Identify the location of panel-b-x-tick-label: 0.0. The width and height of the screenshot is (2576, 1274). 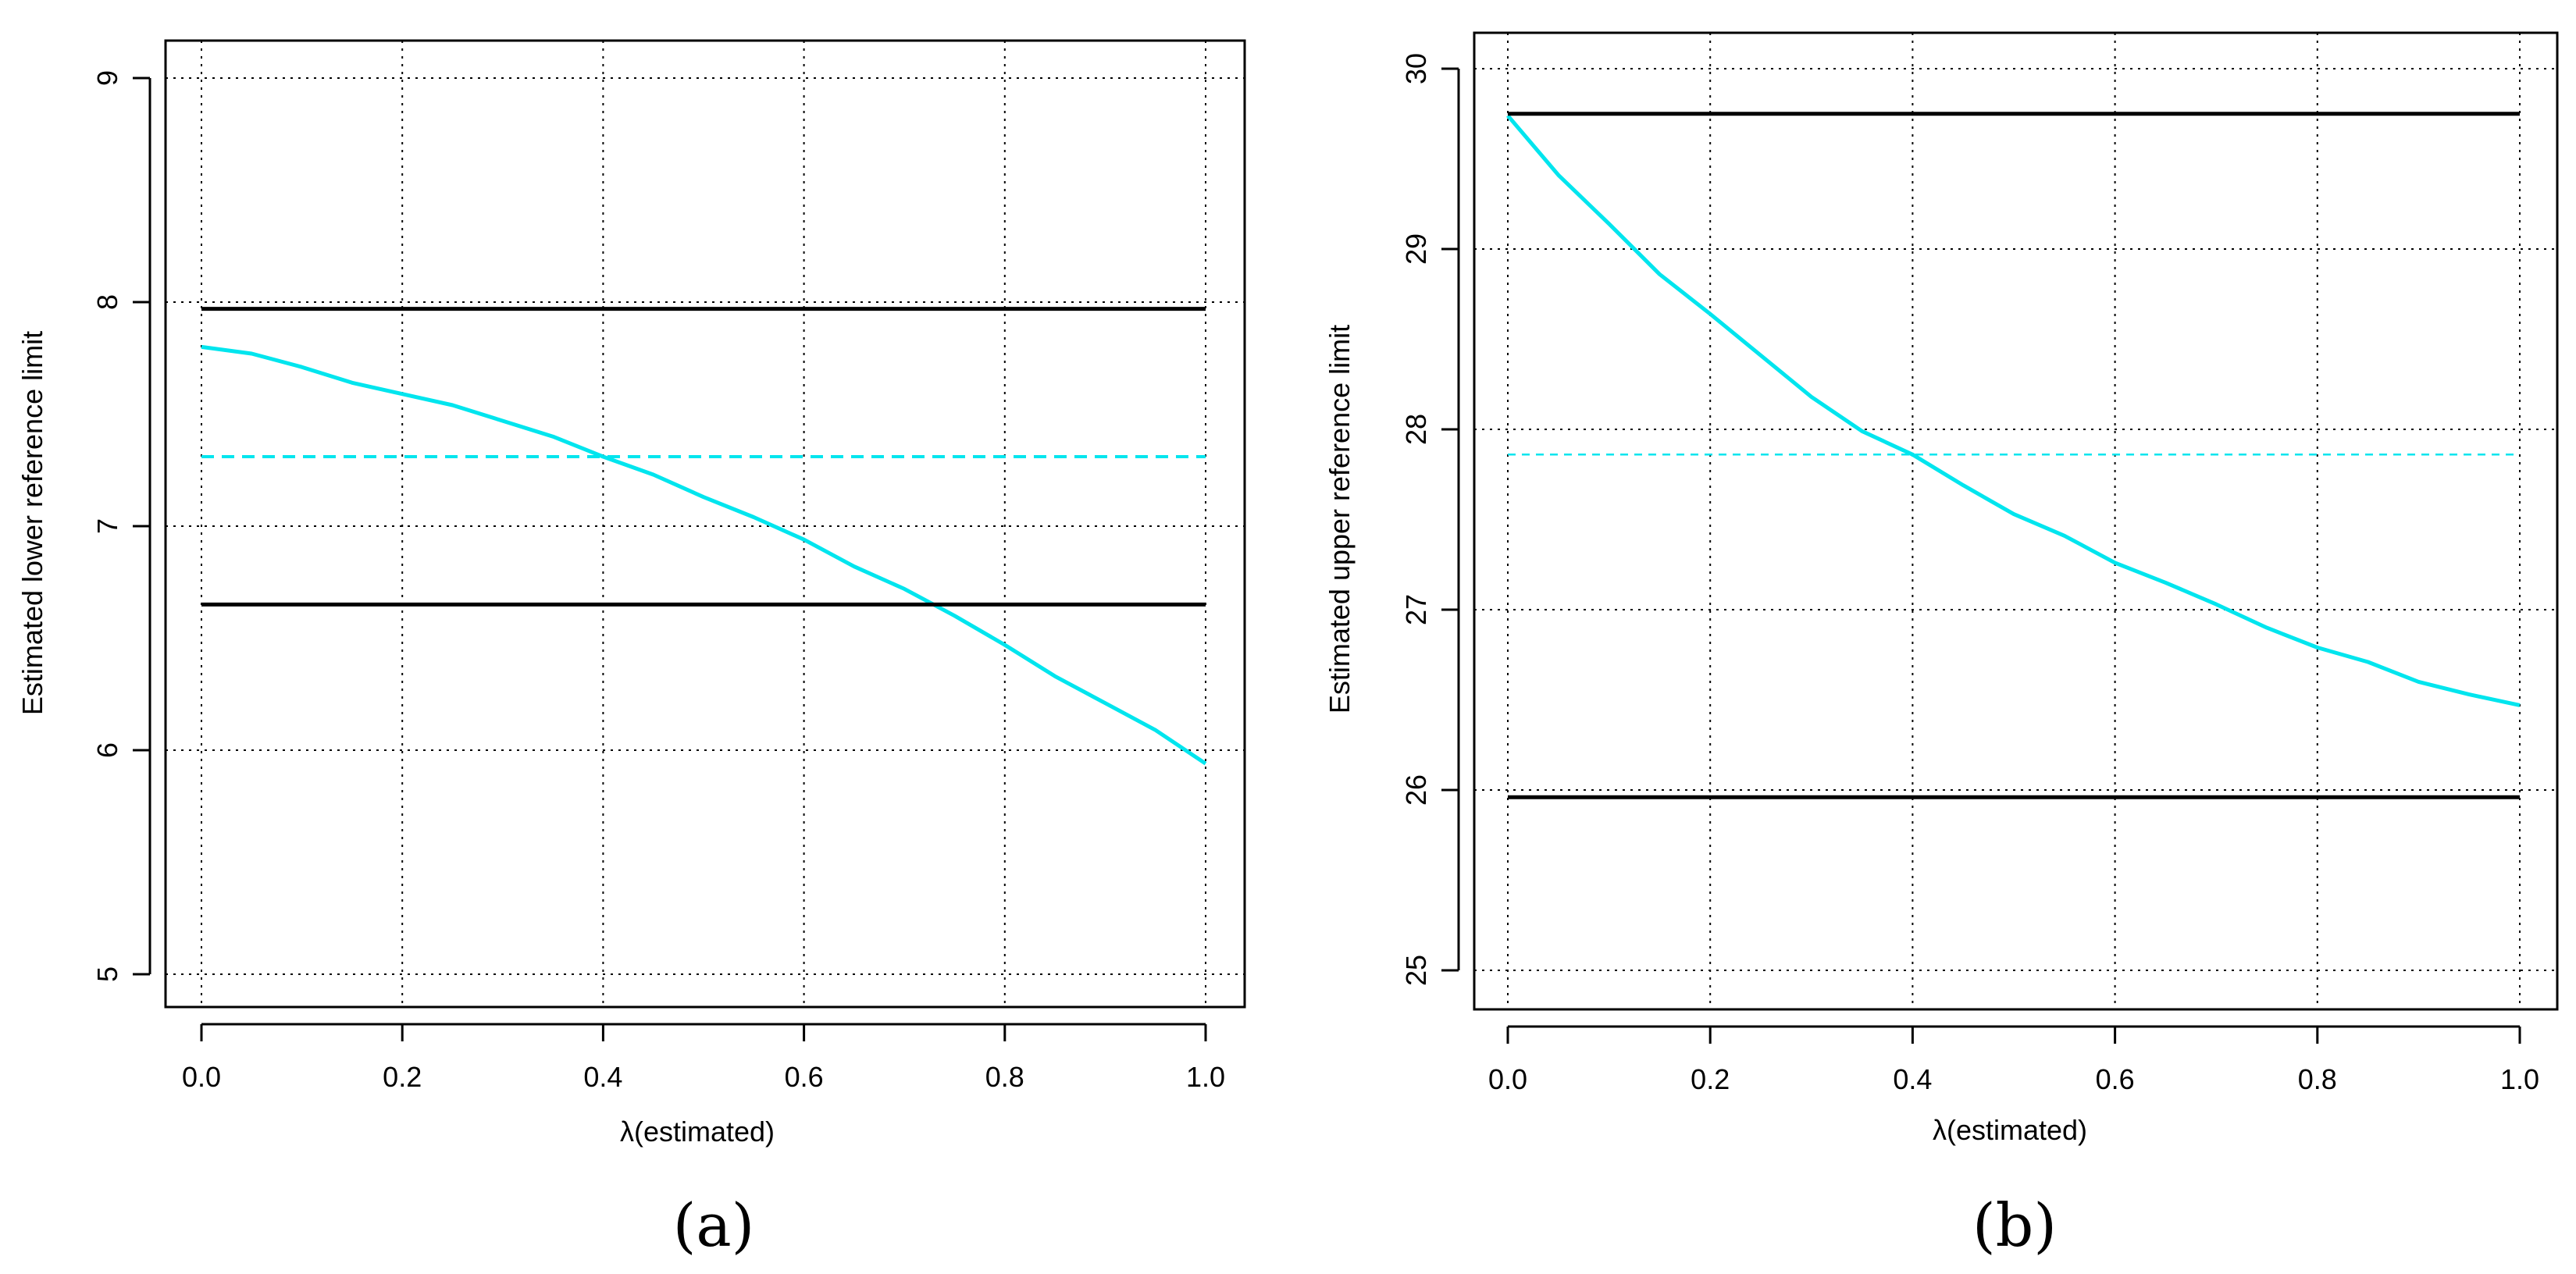
(1507, 1079).